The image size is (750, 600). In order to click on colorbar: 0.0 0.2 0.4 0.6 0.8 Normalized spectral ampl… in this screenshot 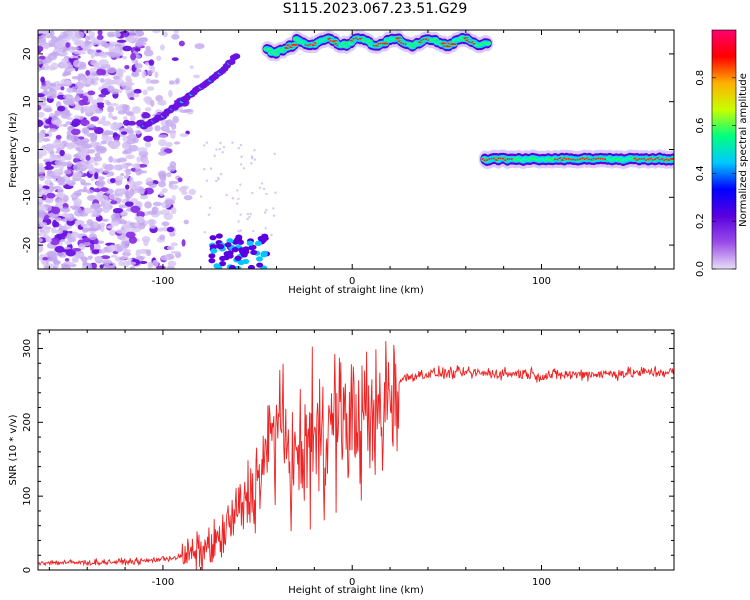, I will do `click(722, 153)`.